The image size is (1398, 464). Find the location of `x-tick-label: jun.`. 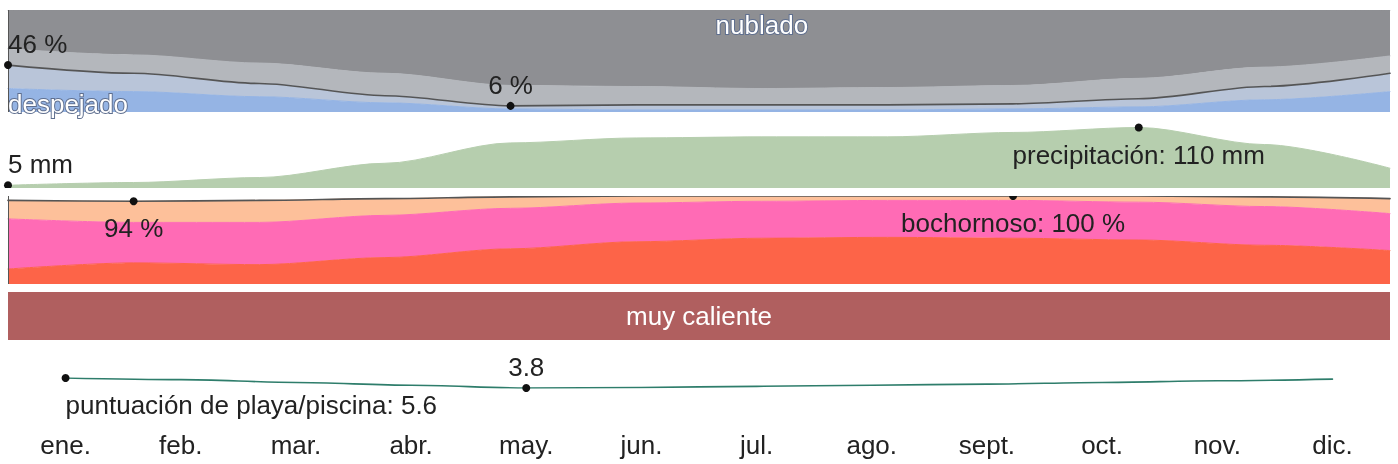

x-tick-label: jun. is located at coordinates (641, 445).